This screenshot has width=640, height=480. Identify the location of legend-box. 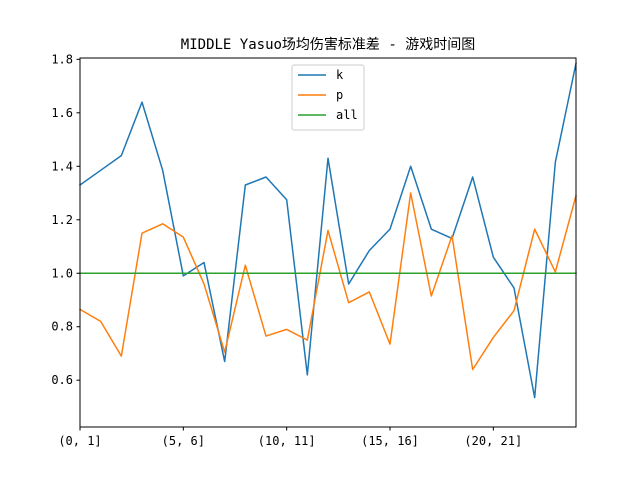
(328, 97).